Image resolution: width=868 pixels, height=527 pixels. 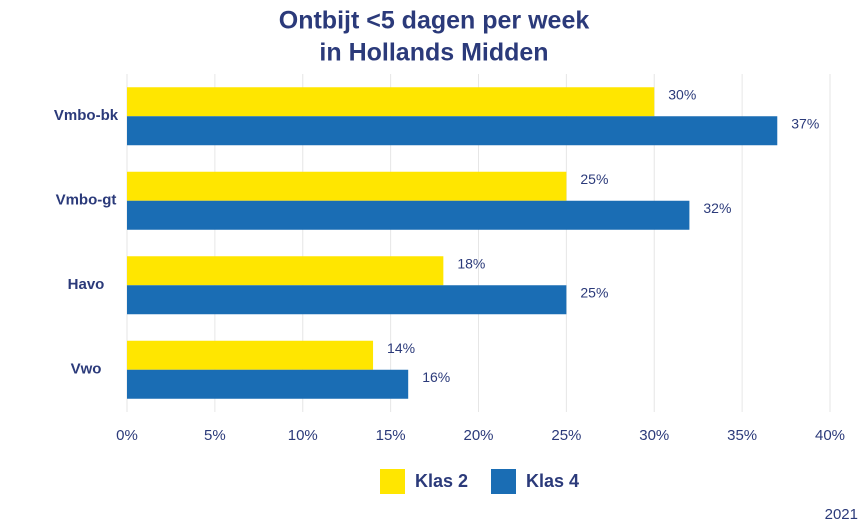 What do you see at coordinates (86, 369) in the screenshot?
I see `y-tick-label: Vwo` at bounding box center [86, 369].